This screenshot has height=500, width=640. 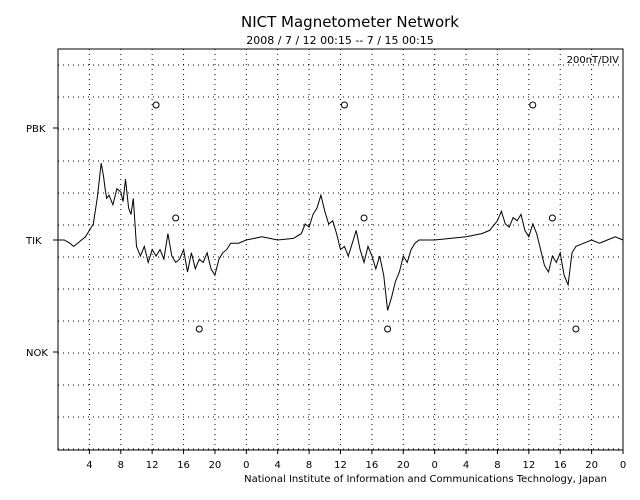 What do you see at coordinates (593, 60) in the screenshot?
I see `scale-label: 200nT/DIV` at bounding box center [593, 60].